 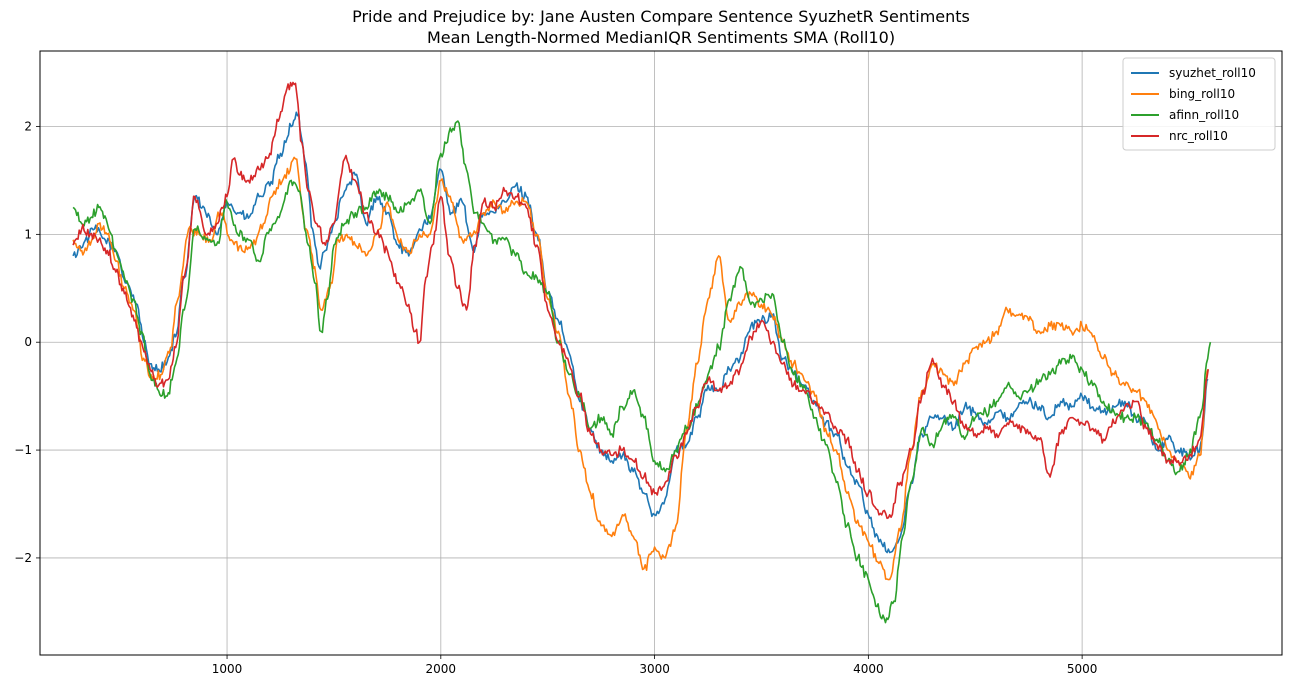 What do you see at coordinates (1204, 115) in the screenshot?
I see `legend-label-afinn_roll10: afinn_roll10` at bounding box center [1204, 115].